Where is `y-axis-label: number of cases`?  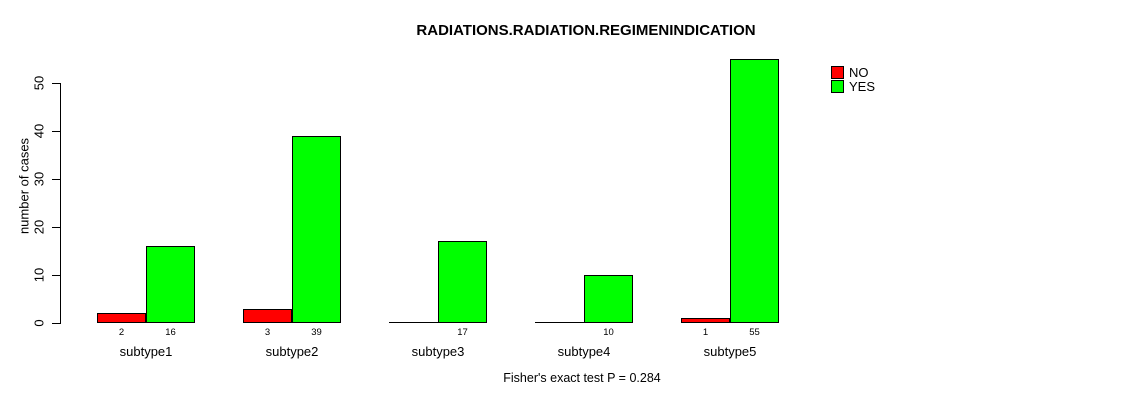
y-axis-label: number of cases is located at coordinates (24, 186).